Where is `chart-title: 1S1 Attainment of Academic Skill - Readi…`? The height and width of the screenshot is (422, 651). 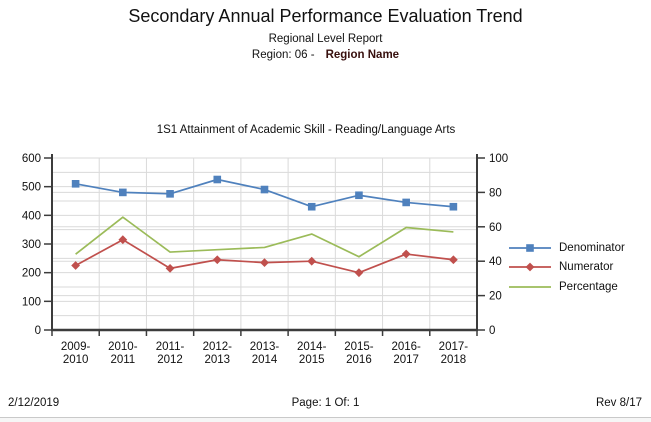
chart-title: 1S1 Attainment of Academic Skill - Readi… is located at coordinates (306, 130).